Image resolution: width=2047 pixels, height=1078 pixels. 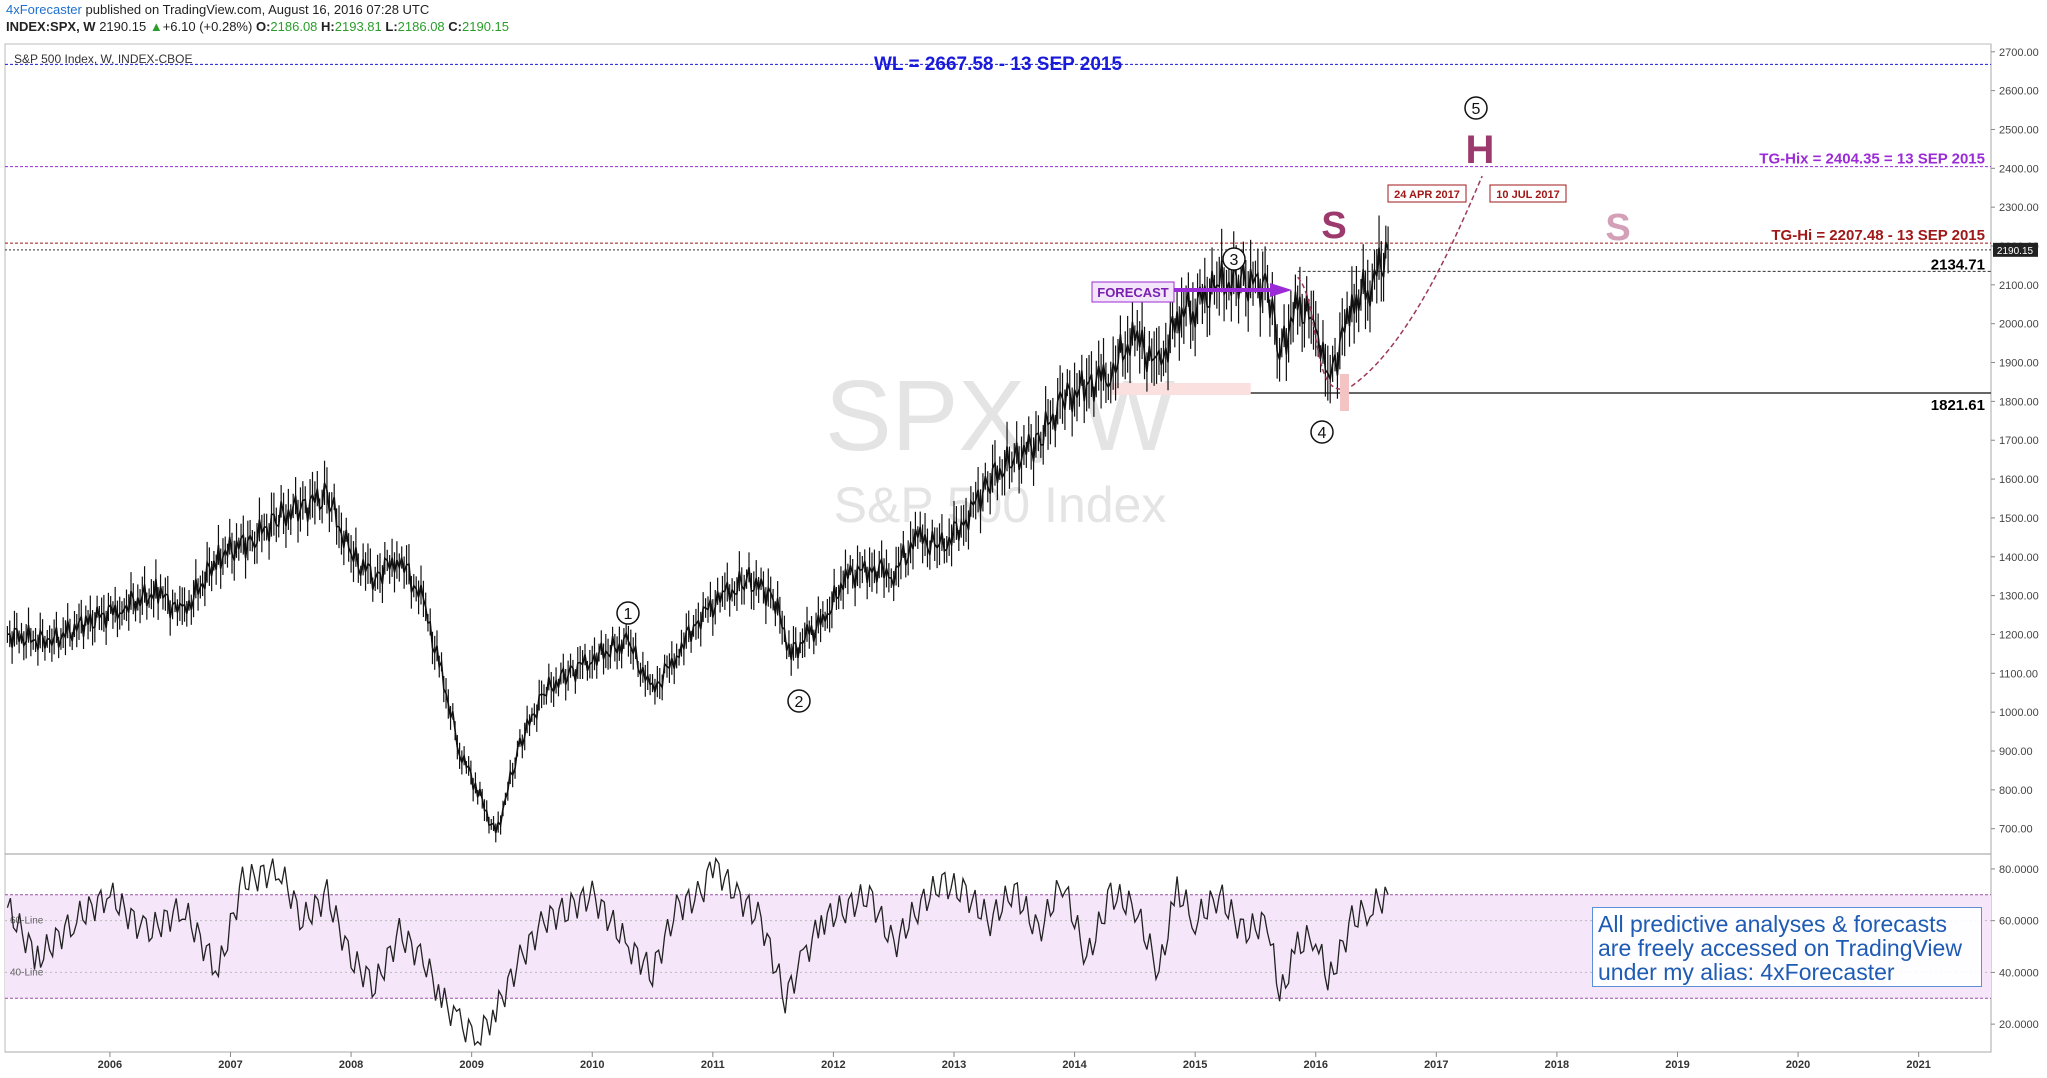 I want to click on close-label: C:, so click(x=455, y=26).